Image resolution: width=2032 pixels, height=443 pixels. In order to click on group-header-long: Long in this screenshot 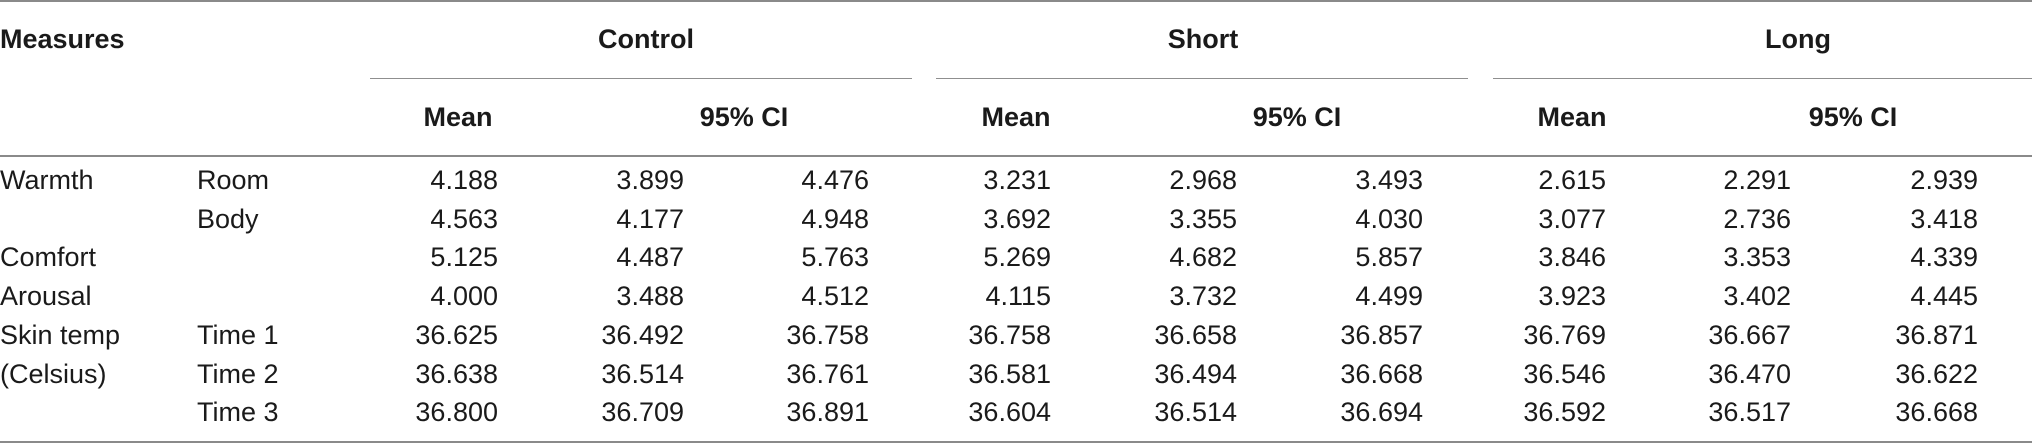, I will do `click(1798, 39)`.